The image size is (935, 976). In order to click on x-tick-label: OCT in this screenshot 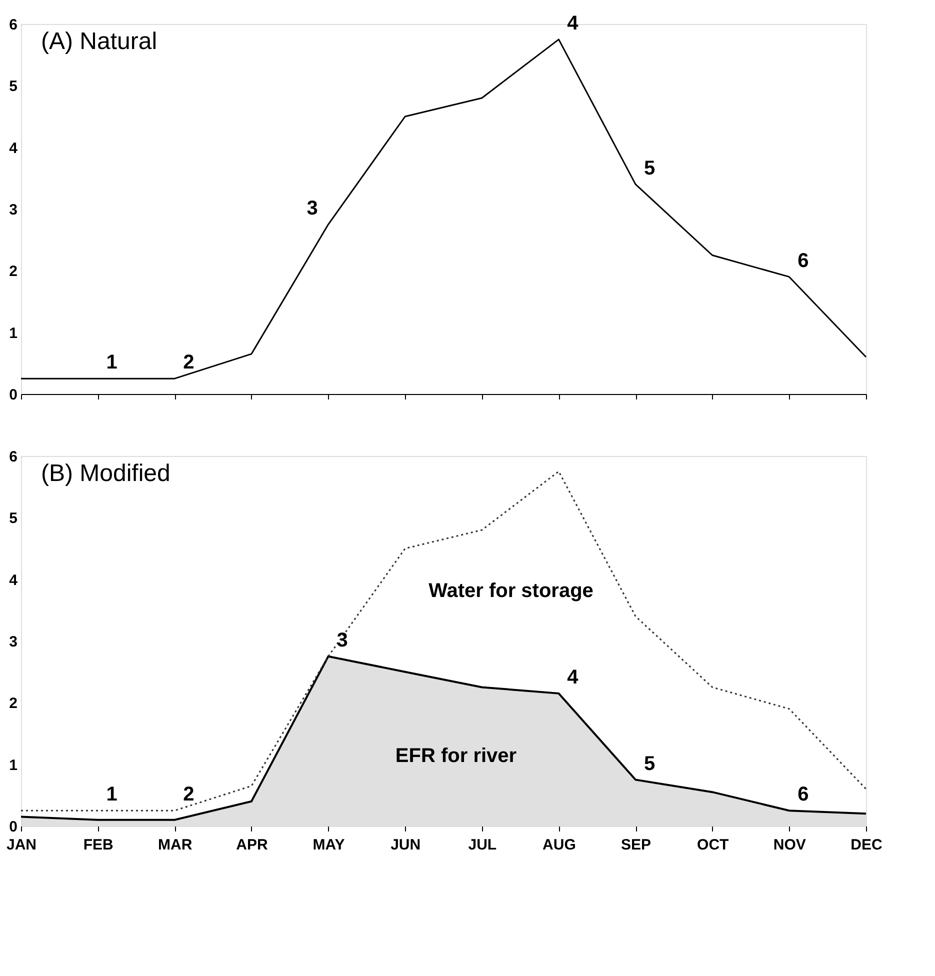, I will do `click(713, 845)`.